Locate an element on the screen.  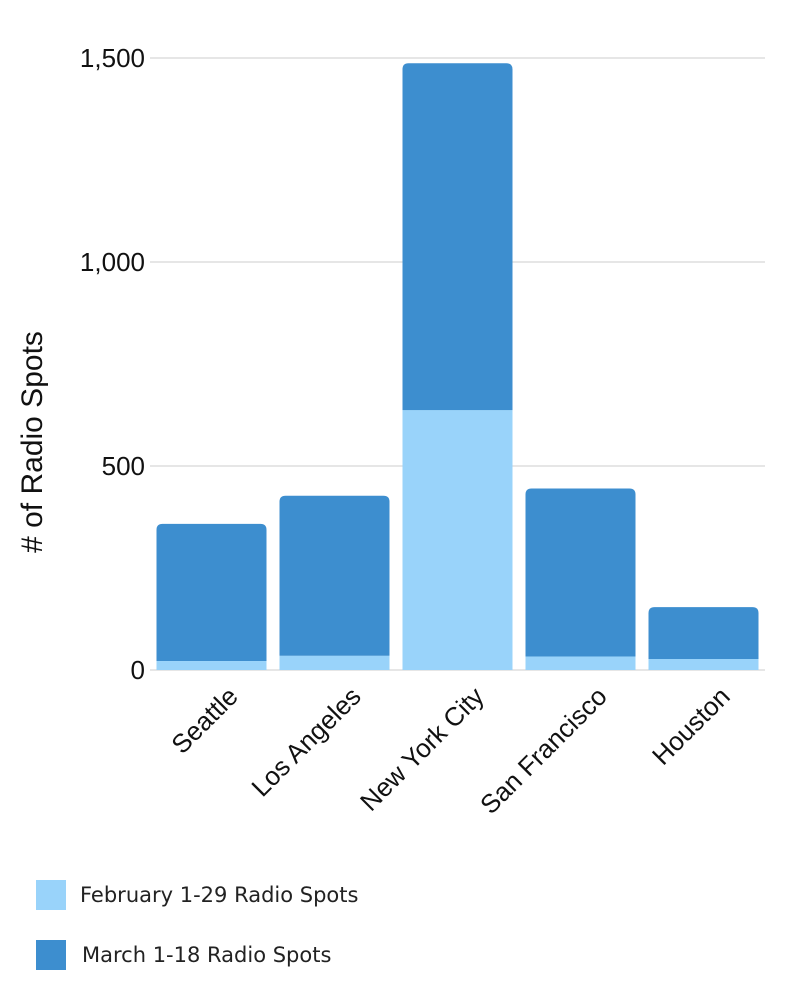
legend-swatch-february is located at coordinates (51, 895).